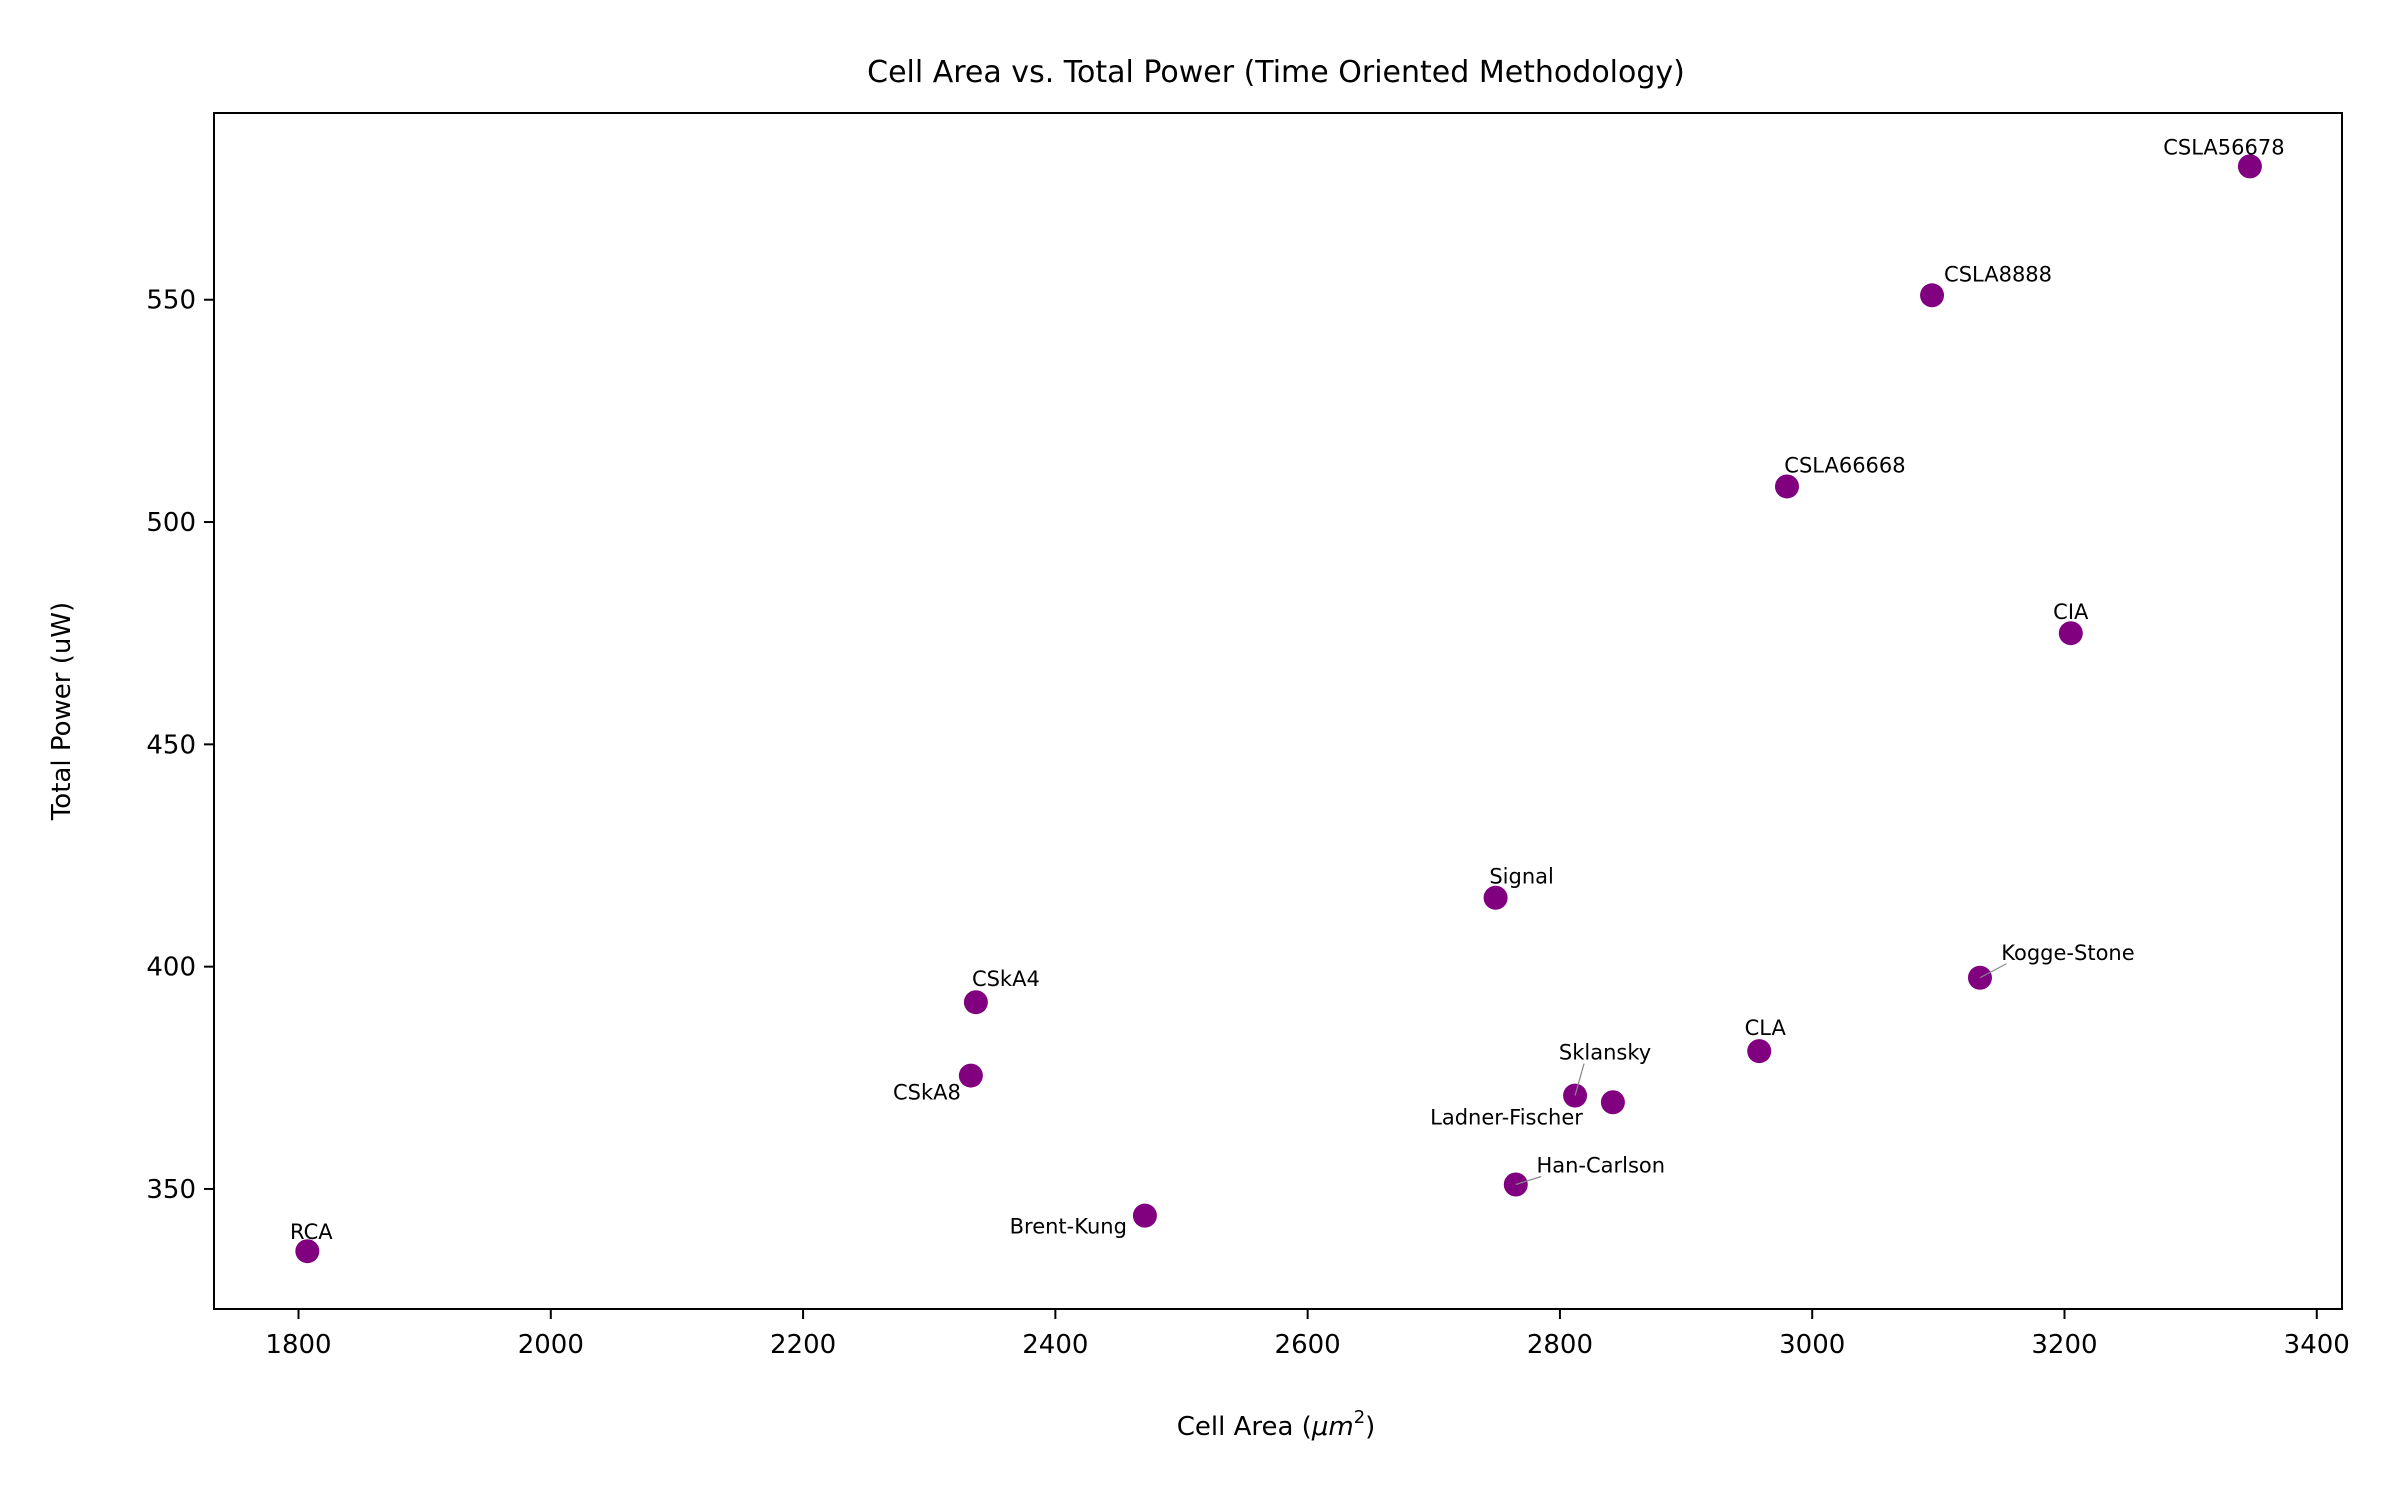  What do you see at coordinates (1844, 465) in the screenshot?
I see `point-label: CSLA66668` at bounding box center [1844, 465].